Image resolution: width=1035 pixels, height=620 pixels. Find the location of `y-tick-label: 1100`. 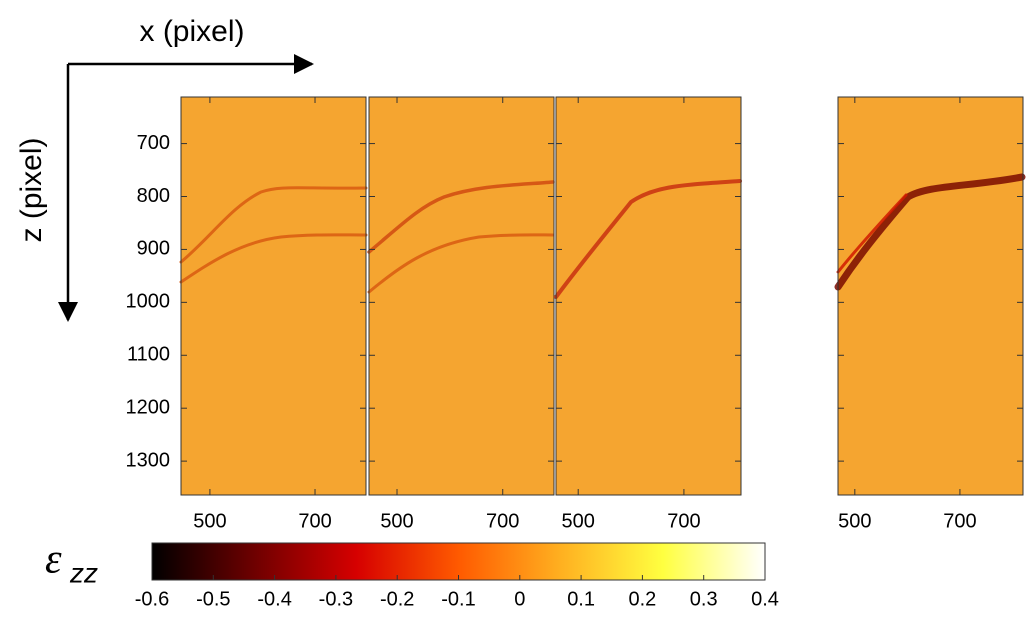

y-tick-label: 1100 is located at coordinates (148, 355).